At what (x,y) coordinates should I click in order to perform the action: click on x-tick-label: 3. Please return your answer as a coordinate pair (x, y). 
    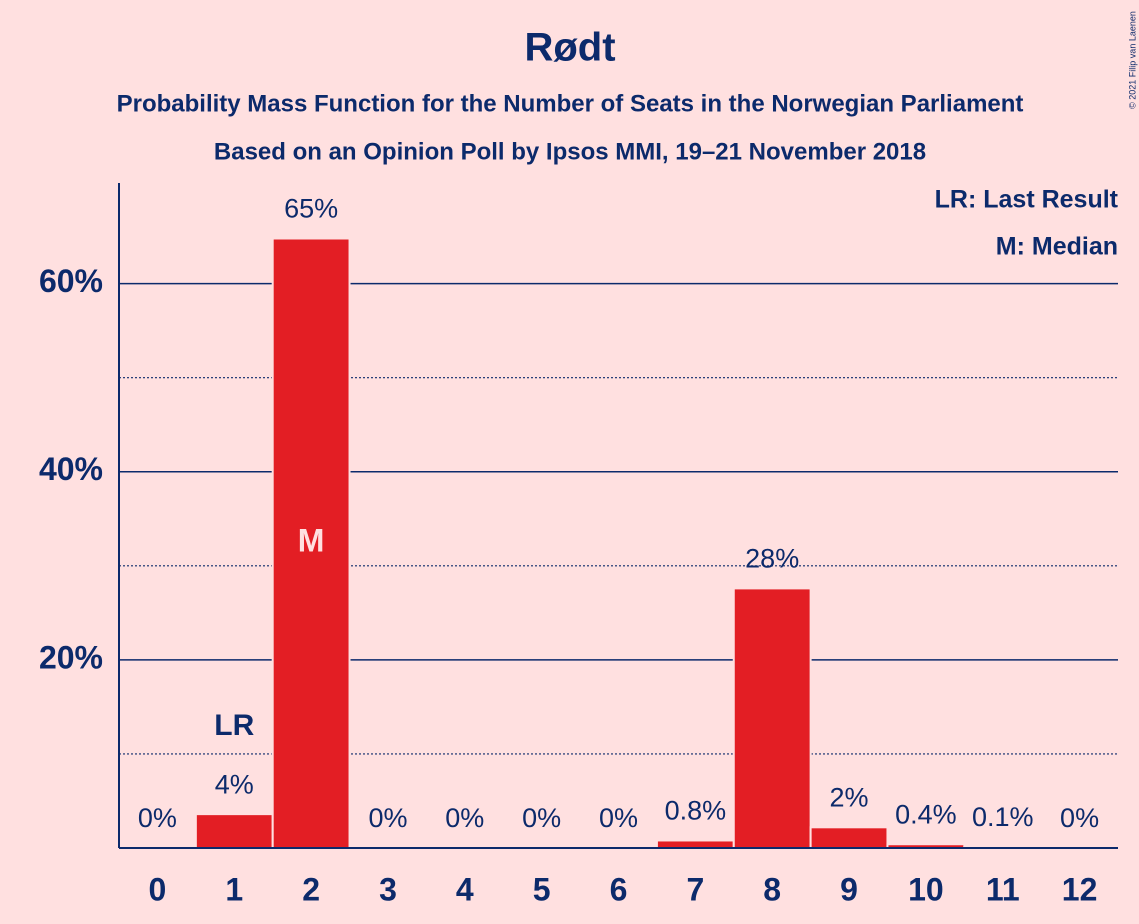
    Looking at the image, I should click on (388, 889).